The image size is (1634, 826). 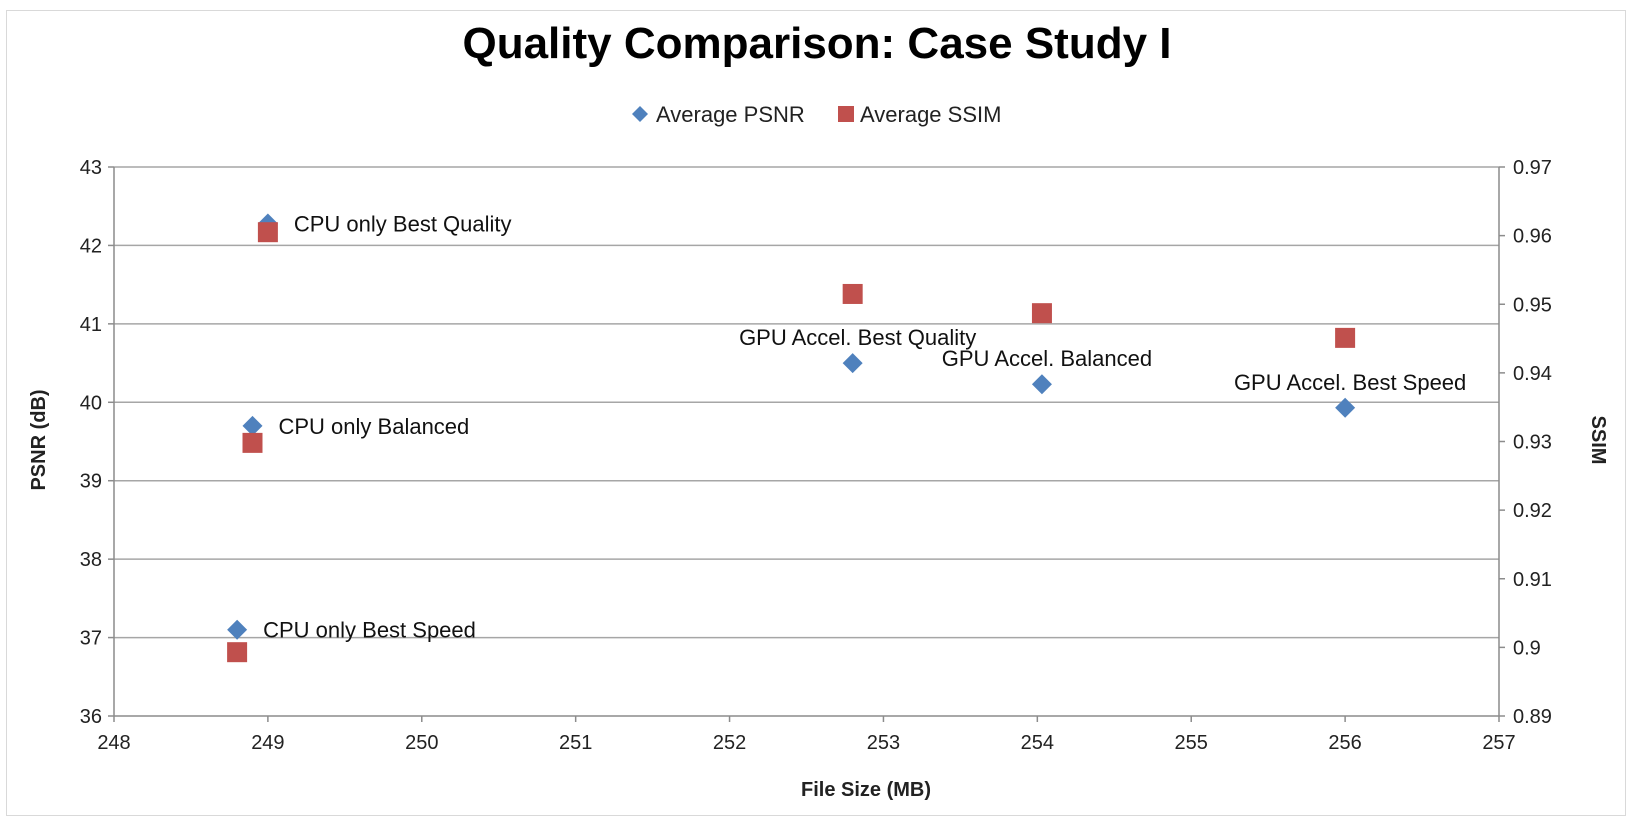 What do you see at coordinates (816, 114) in the screenshot?
I see `legend: Average PSNR Average SSIM` at bounding box center [816, 114].